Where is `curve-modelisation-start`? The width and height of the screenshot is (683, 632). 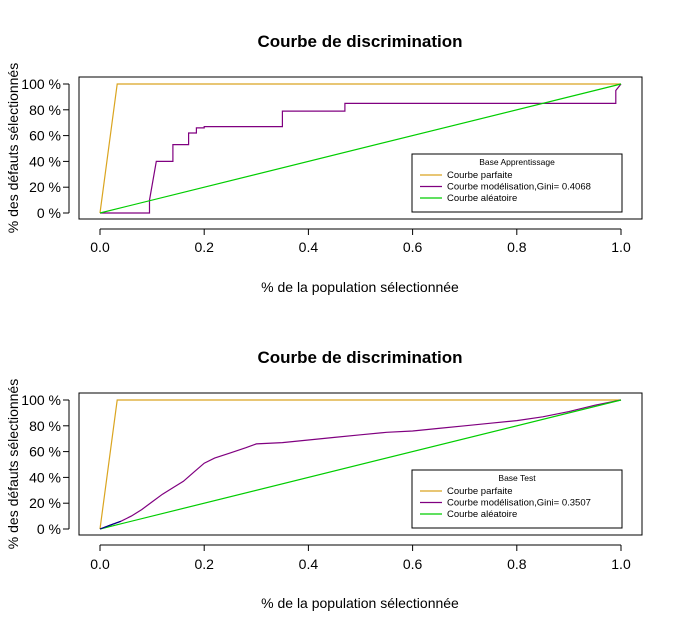 curve-modelisation-start is located at coordinates (110, 525).